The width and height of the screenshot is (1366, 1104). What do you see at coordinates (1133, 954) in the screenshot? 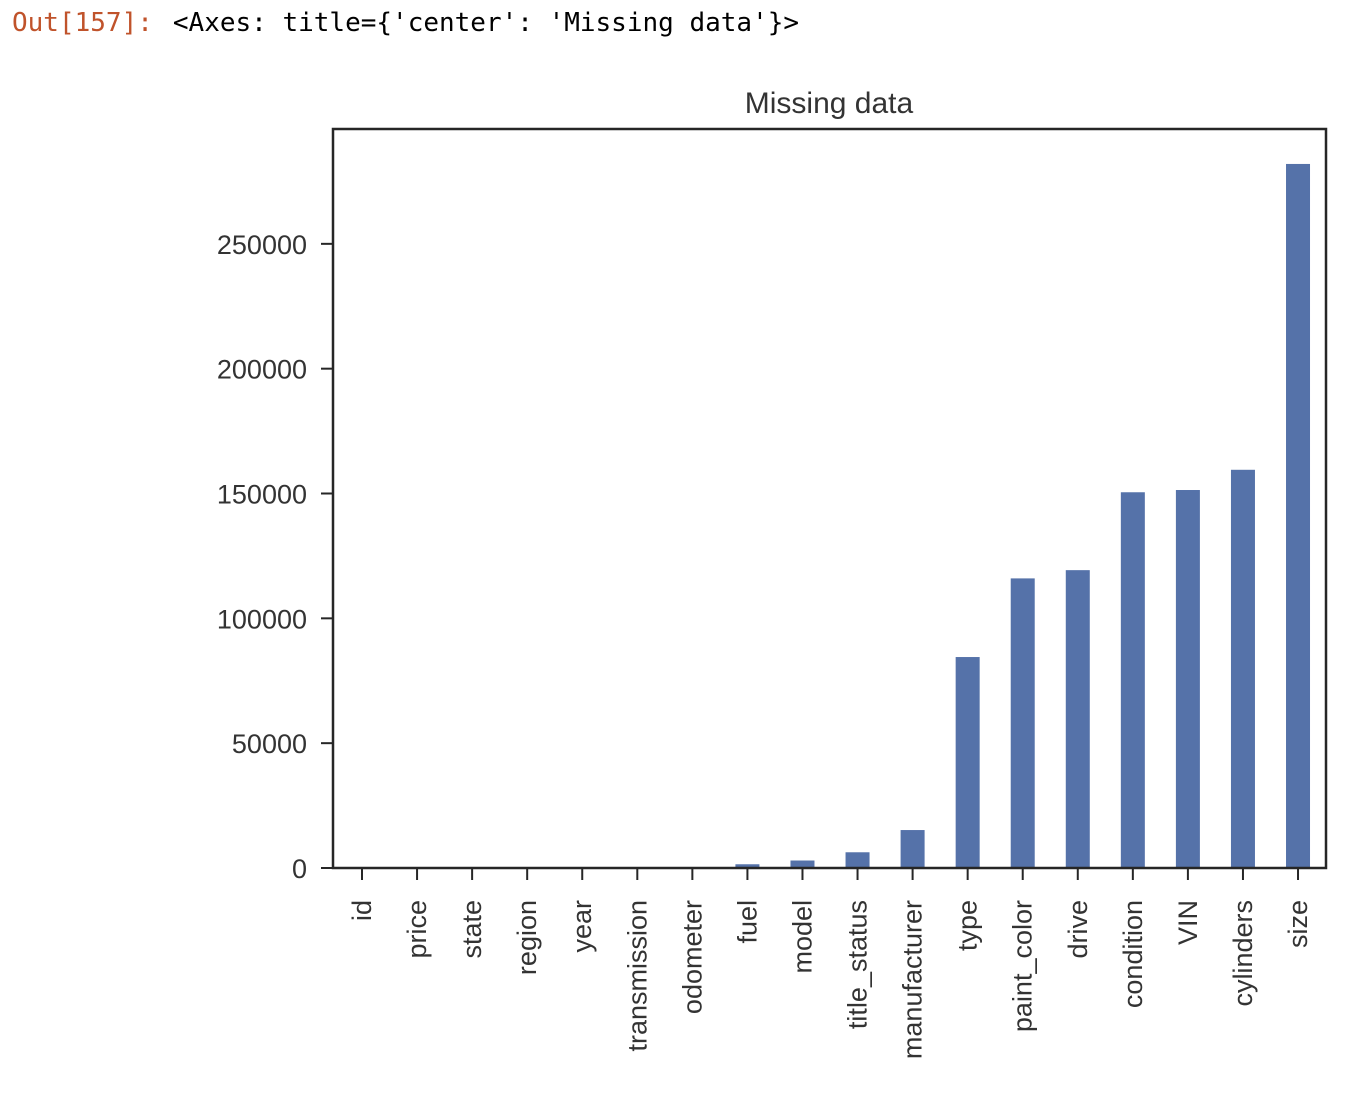
I see `x-tick-label: condition` at bounding box center [1133, 954].